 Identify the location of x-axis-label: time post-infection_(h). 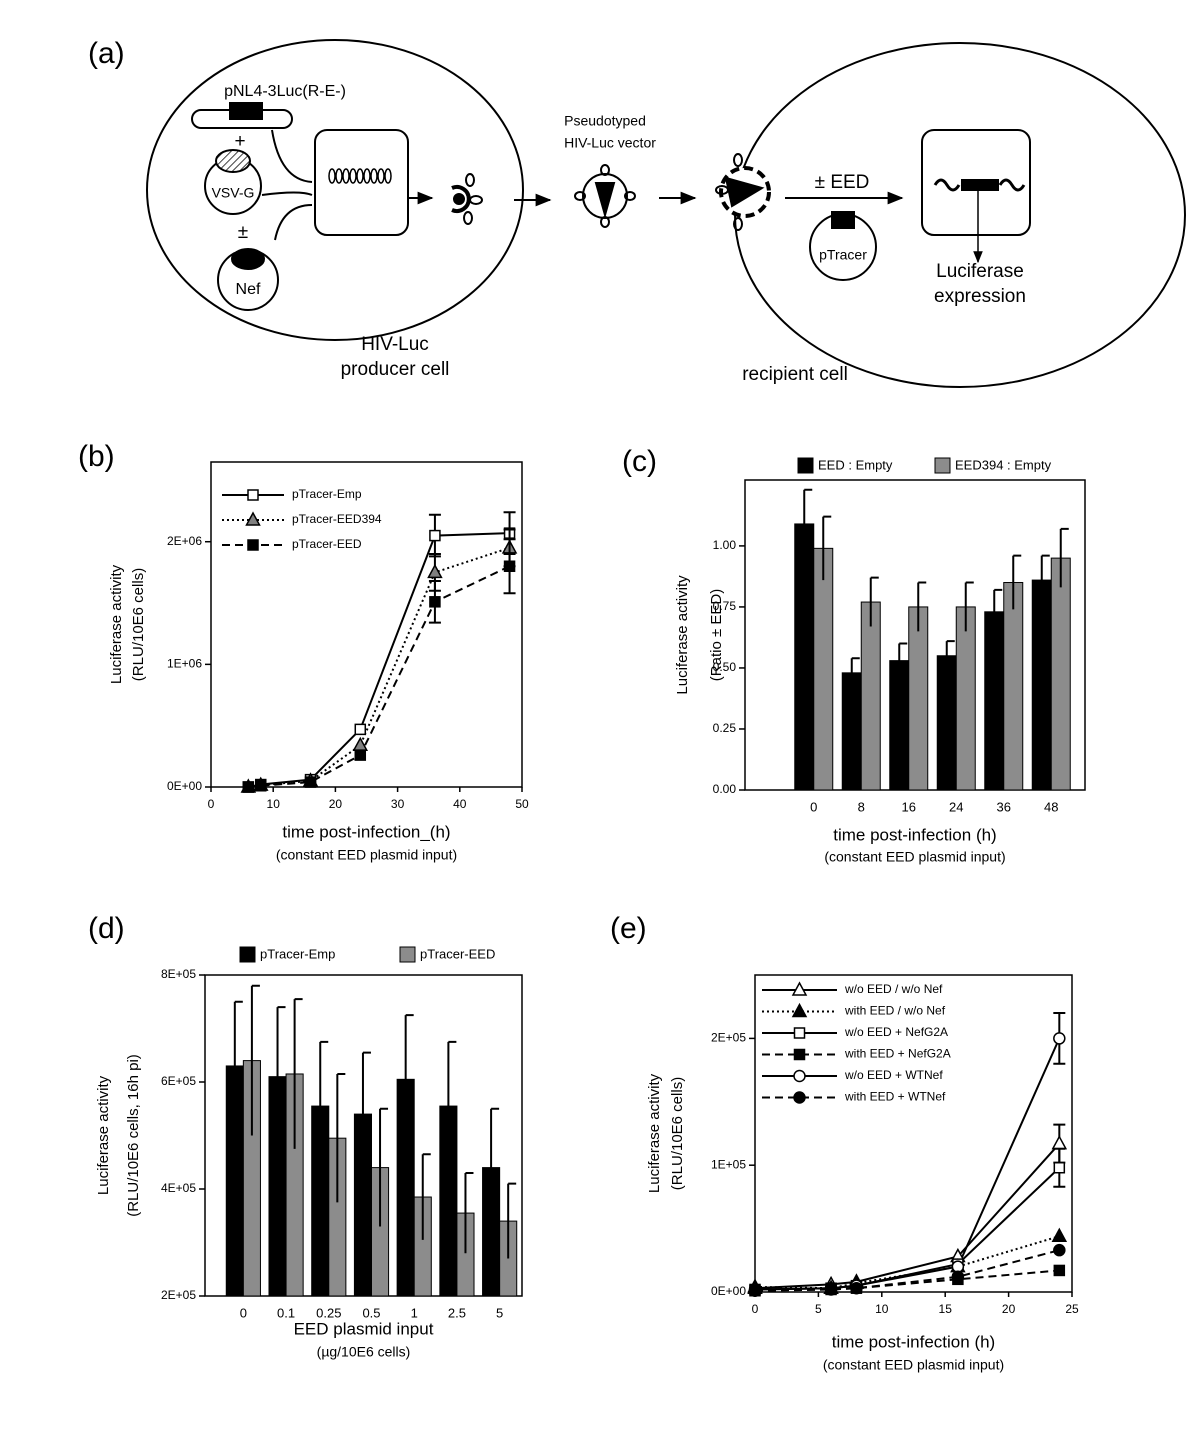
(366, 831).